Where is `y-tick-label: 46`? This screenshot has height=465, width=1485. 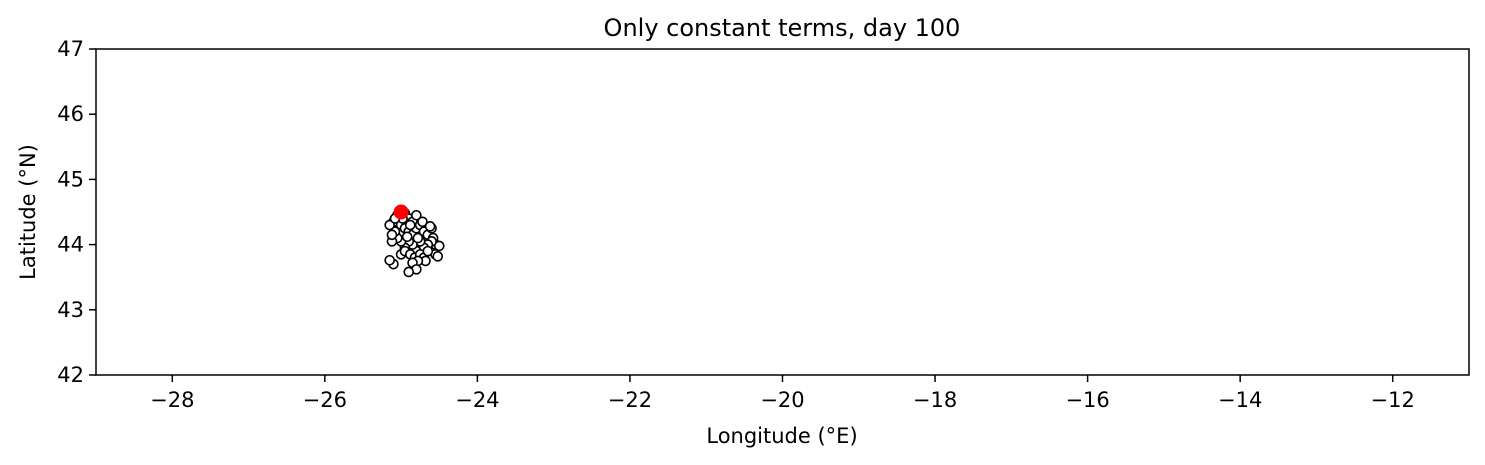
y-tick-label: 46 is located at coordinates (70, 114).